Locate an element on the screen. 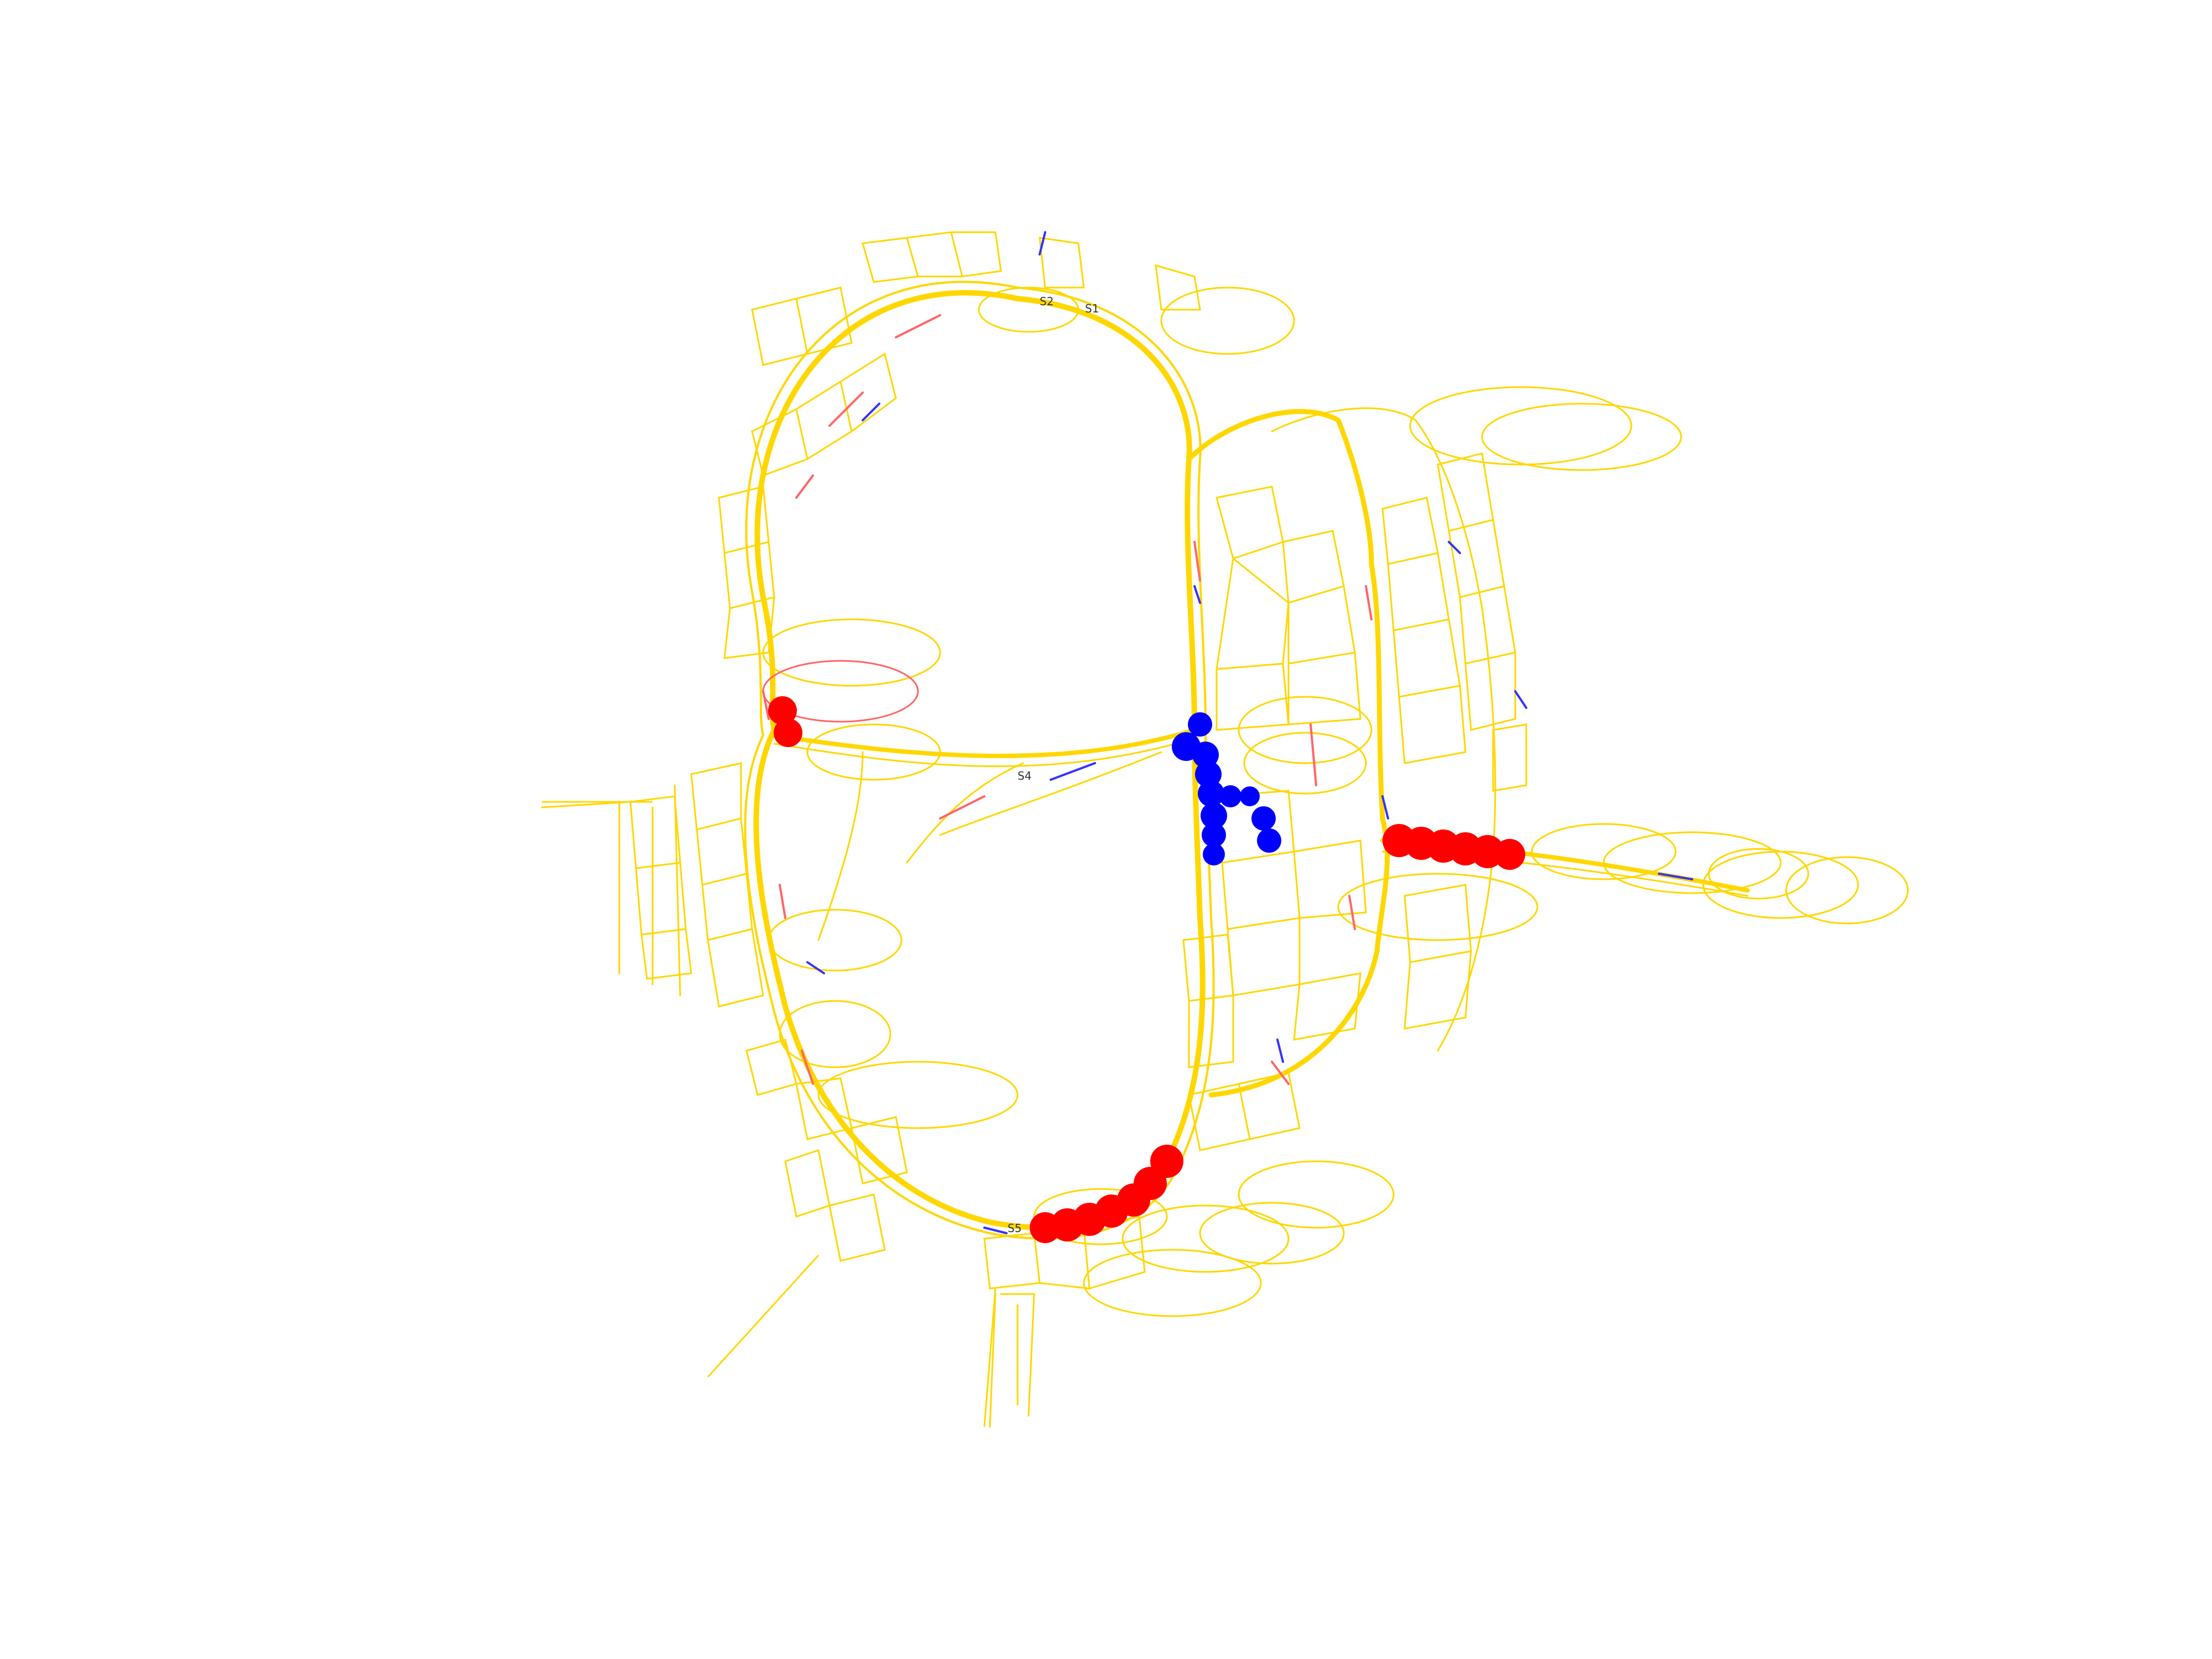  red-marker-bottom is located at coordinates (1107, 1194).